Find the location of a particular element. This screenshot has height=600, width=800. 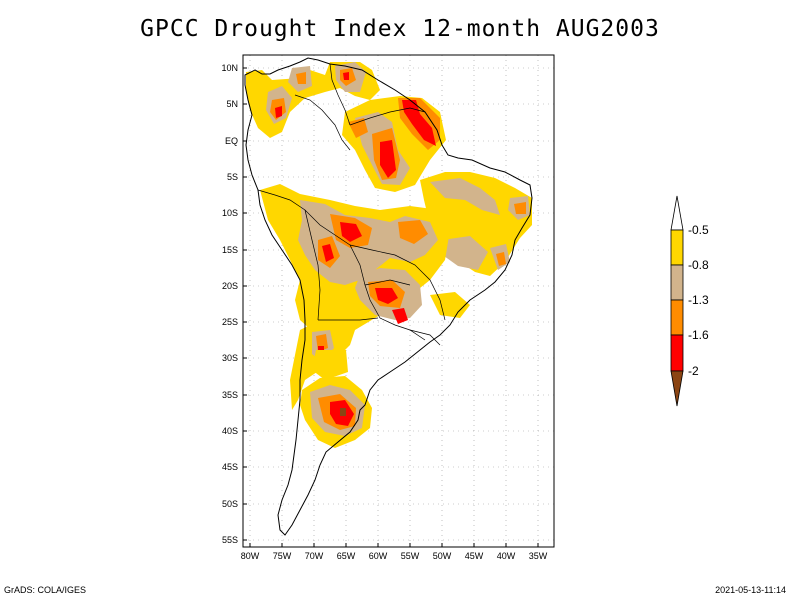

lon-tick: 40W is located at coordinates (506, 556).